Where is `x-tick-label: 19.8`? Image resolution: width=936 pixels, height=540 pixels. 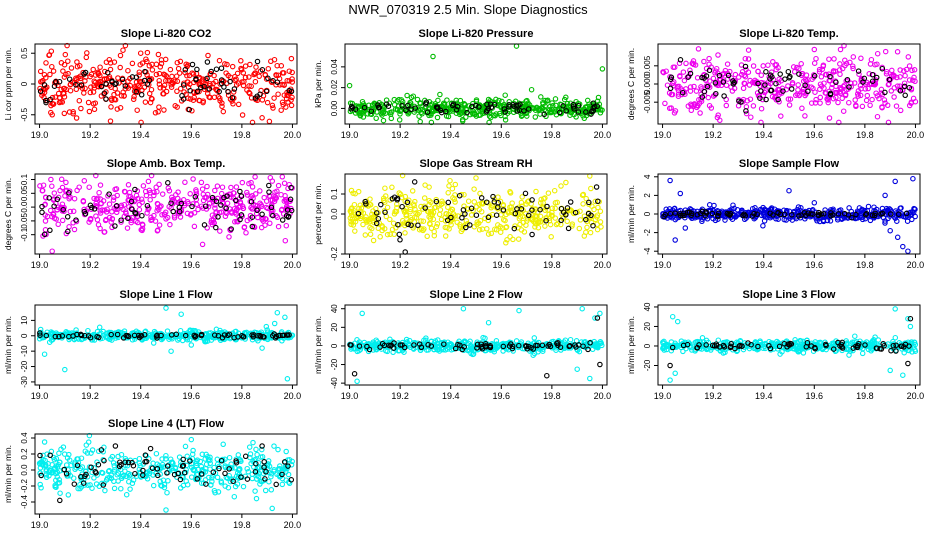
x-tick-label: 19.8 is located at coordinates (242, 525).